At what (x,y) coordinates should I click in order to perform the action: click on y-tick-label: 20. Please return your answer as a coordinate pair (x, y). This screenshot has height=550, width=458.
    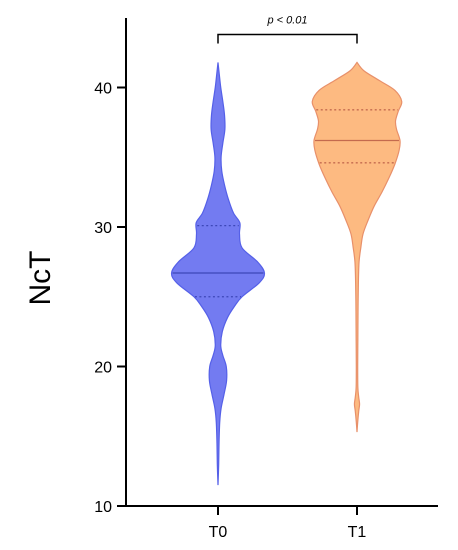
    Looking at the image, I should click on (103, 368).